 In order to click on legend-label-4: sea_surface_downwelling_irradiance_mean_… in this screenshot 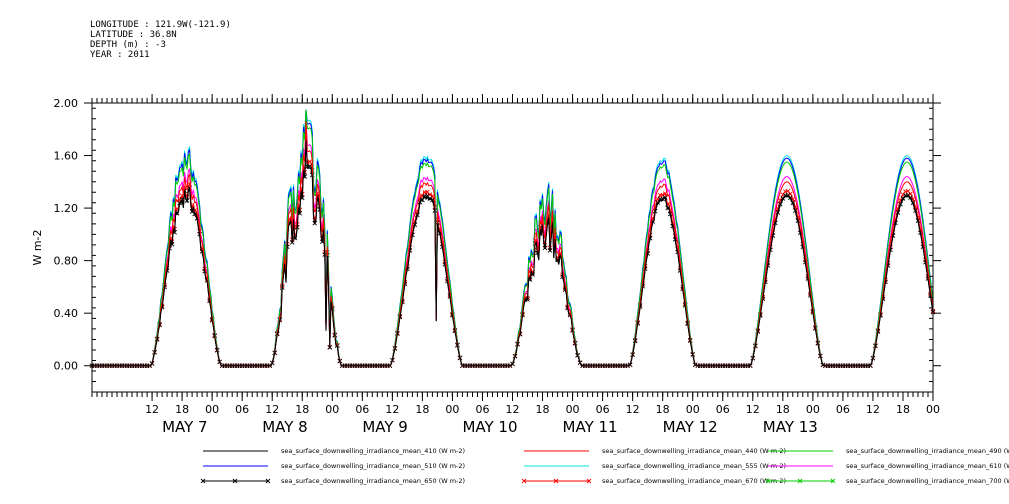, I will do `click(694, 466)`.